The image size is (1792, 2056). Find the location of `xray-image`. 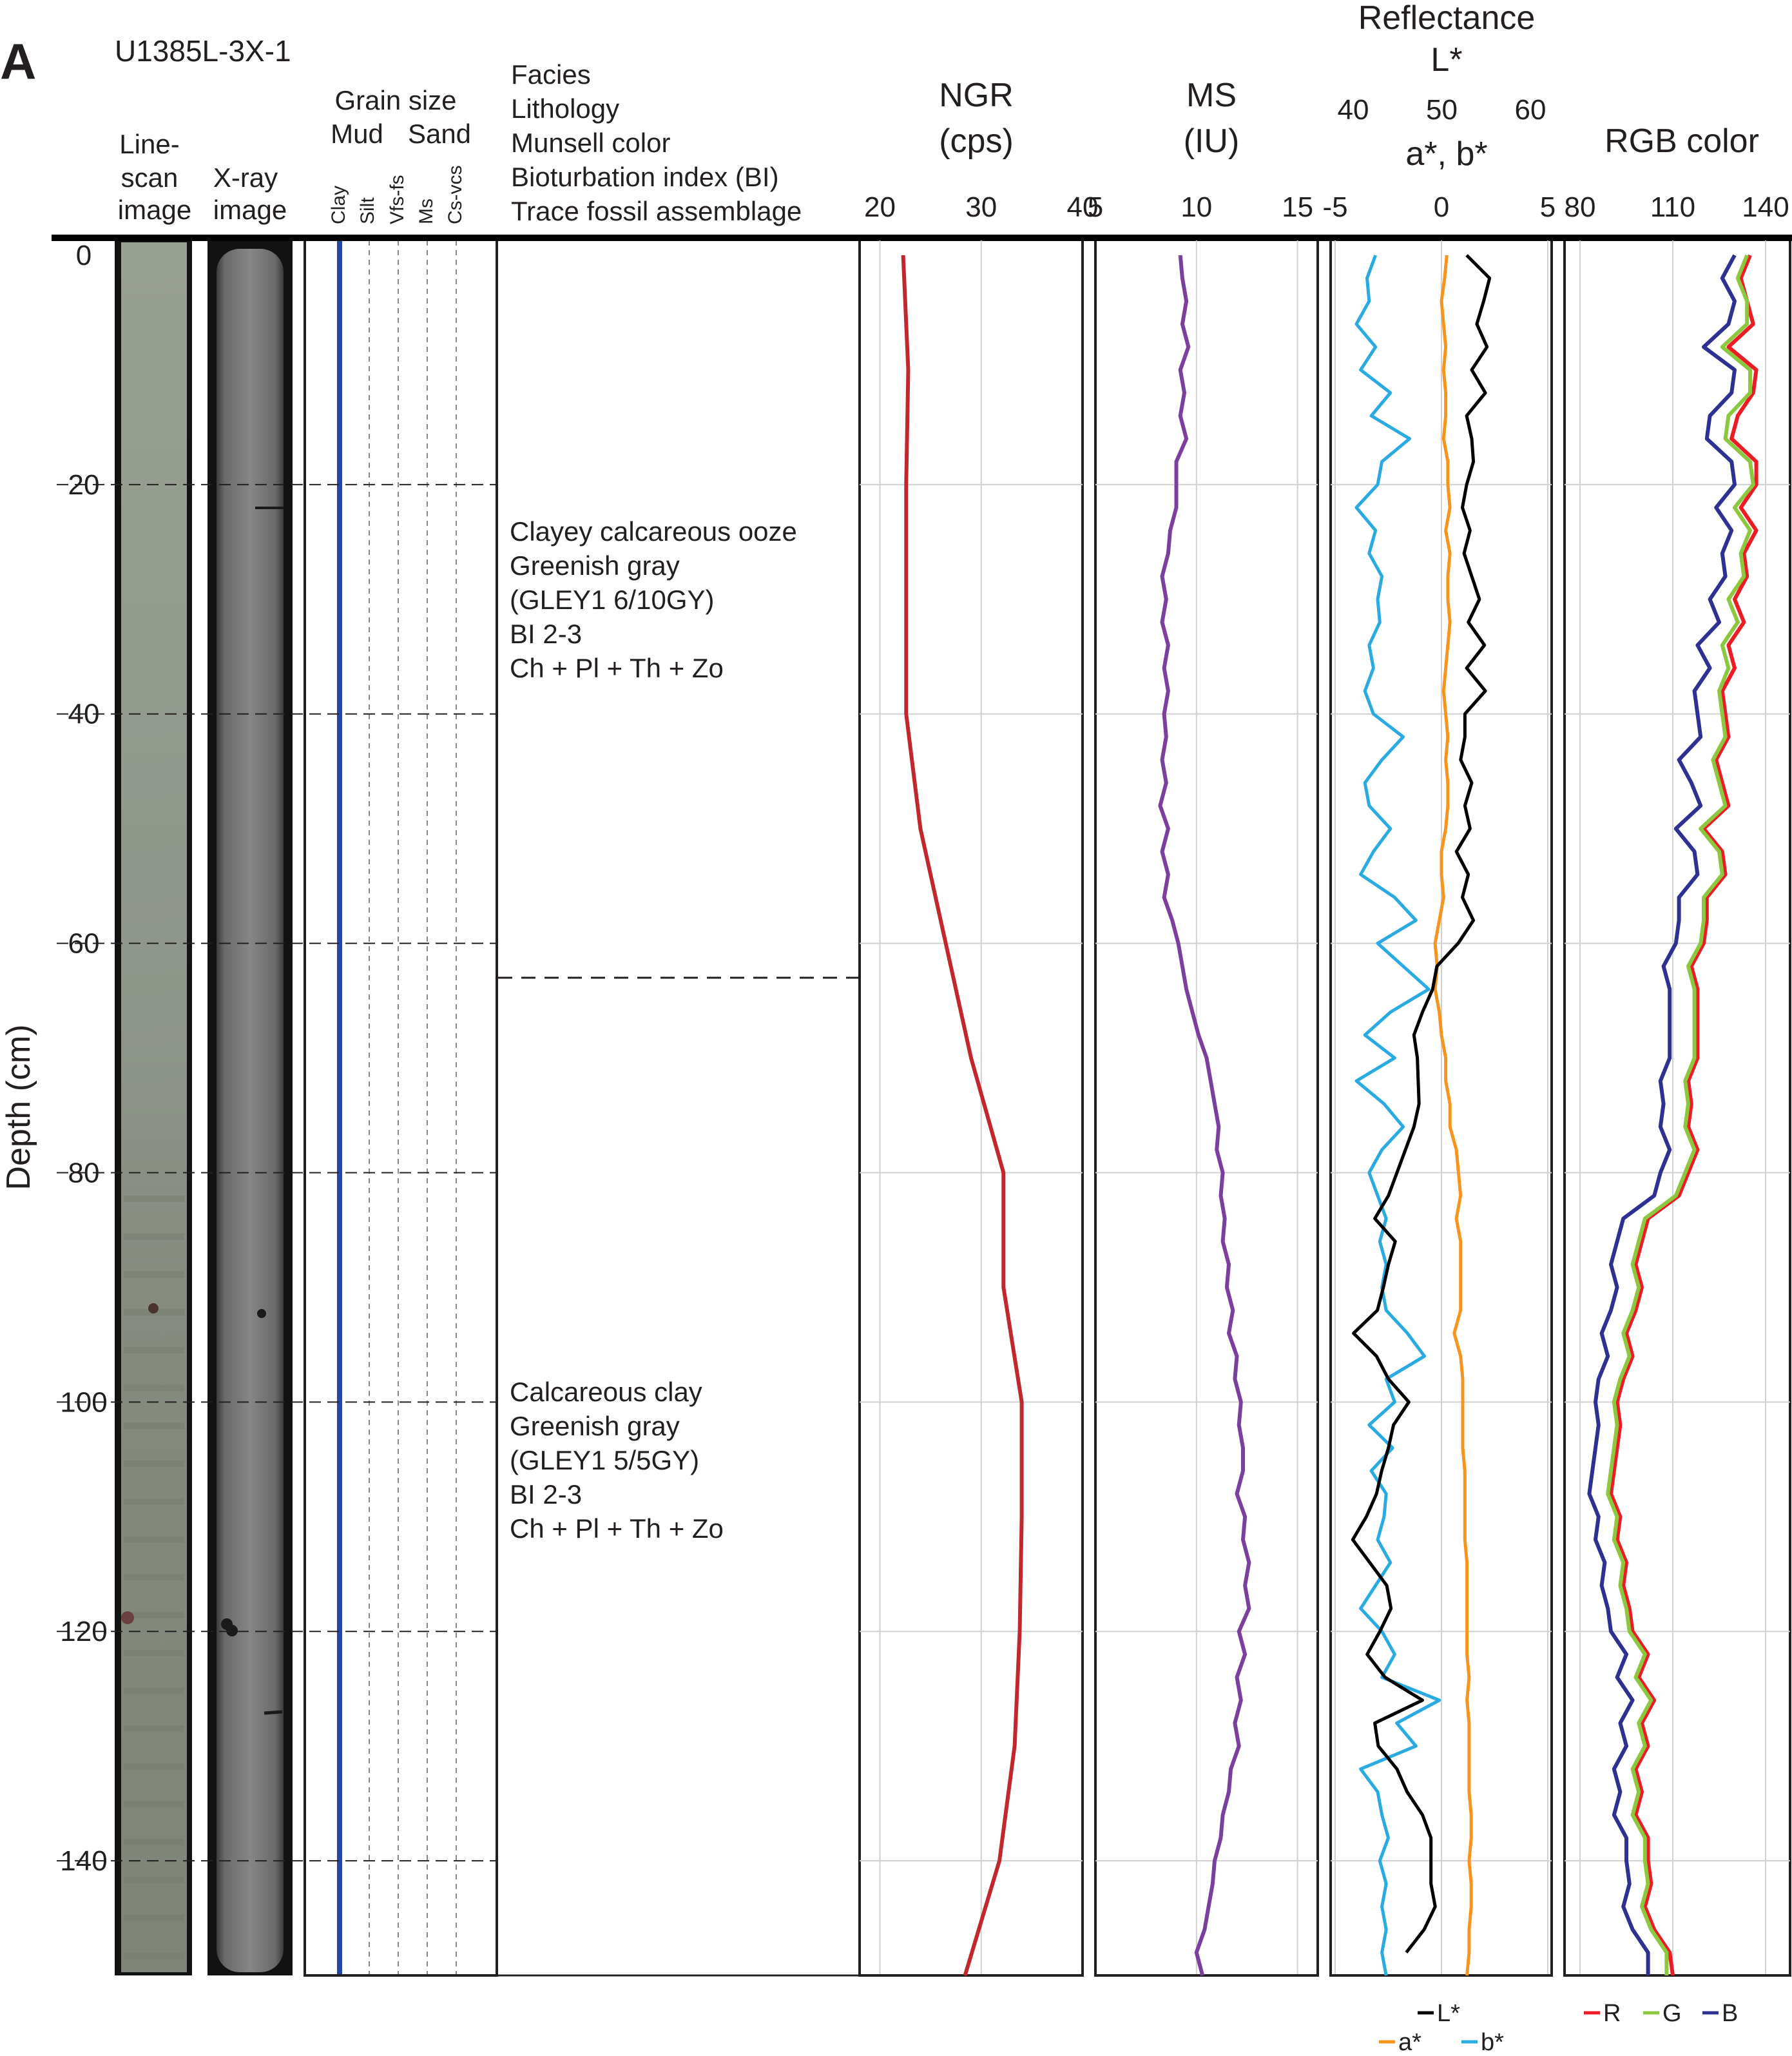

xray-image is located at coordinates (250, 1107).